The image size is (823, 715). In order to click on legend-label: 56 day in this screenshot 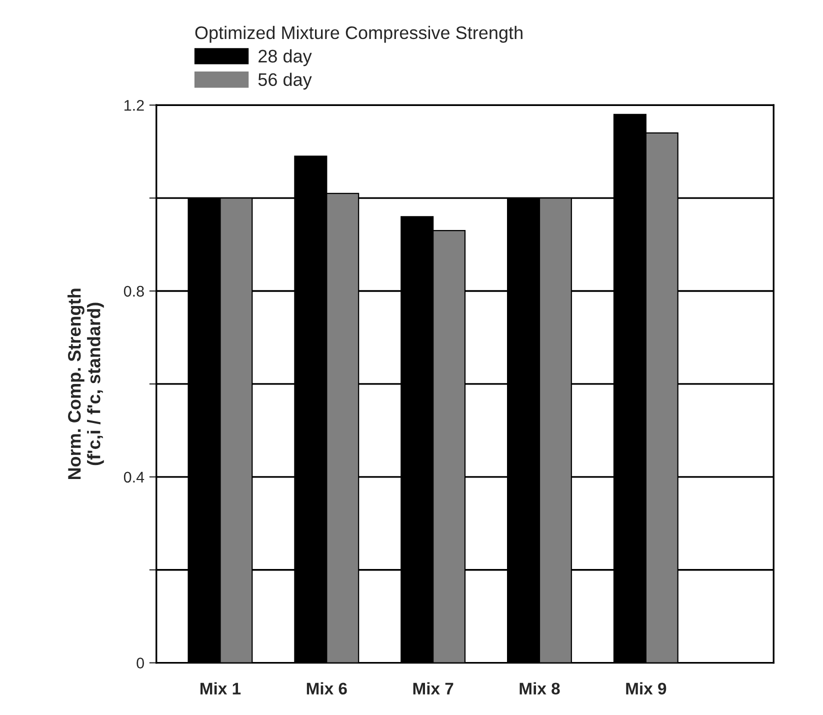, I will do `click(285, 81)`.